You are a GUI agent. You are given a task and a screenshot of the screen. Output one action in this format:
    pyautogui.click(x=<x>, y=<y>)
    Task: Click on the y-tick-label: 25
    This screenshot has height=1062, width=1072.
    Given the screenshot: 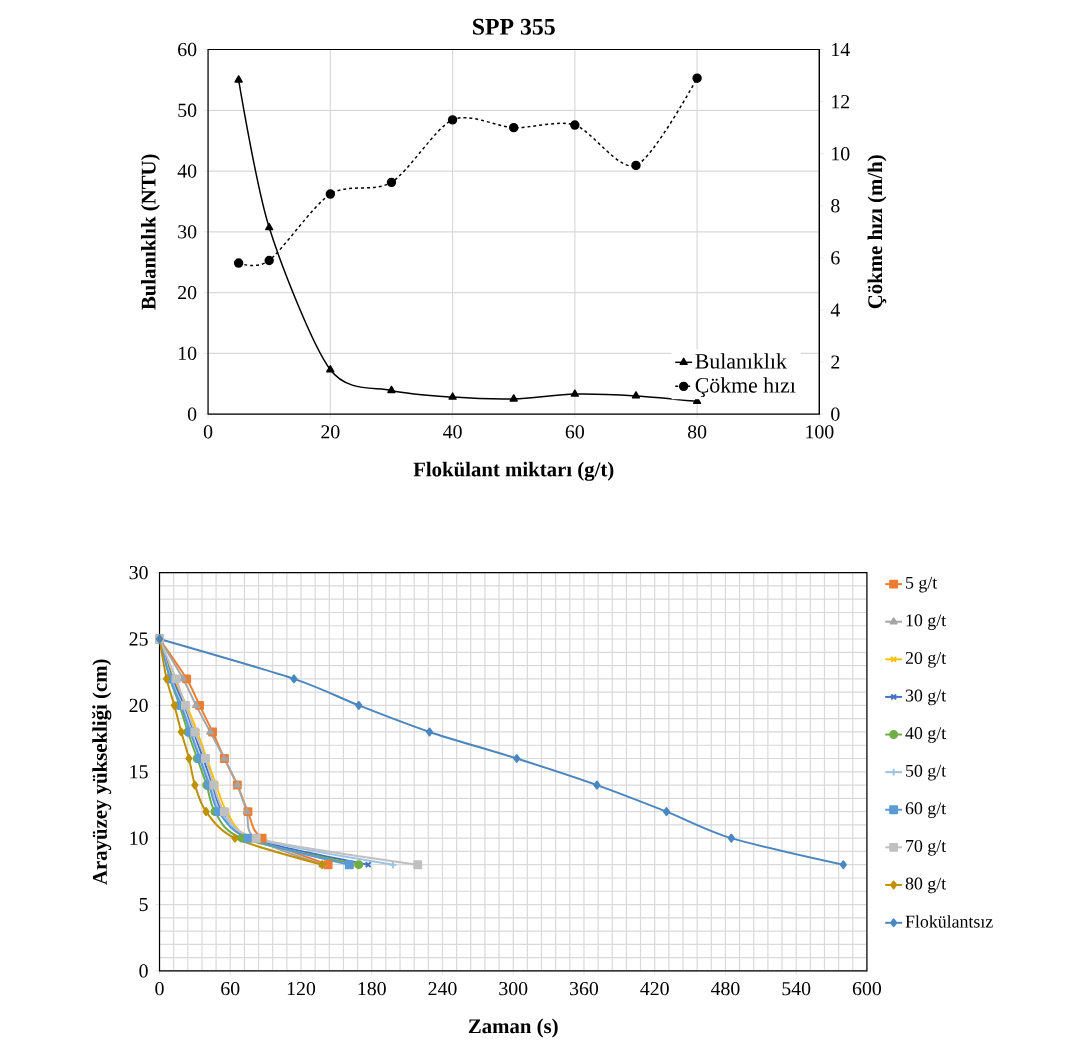 What is the action you would take?
    pyautogui.click(x=138, y=639)
    